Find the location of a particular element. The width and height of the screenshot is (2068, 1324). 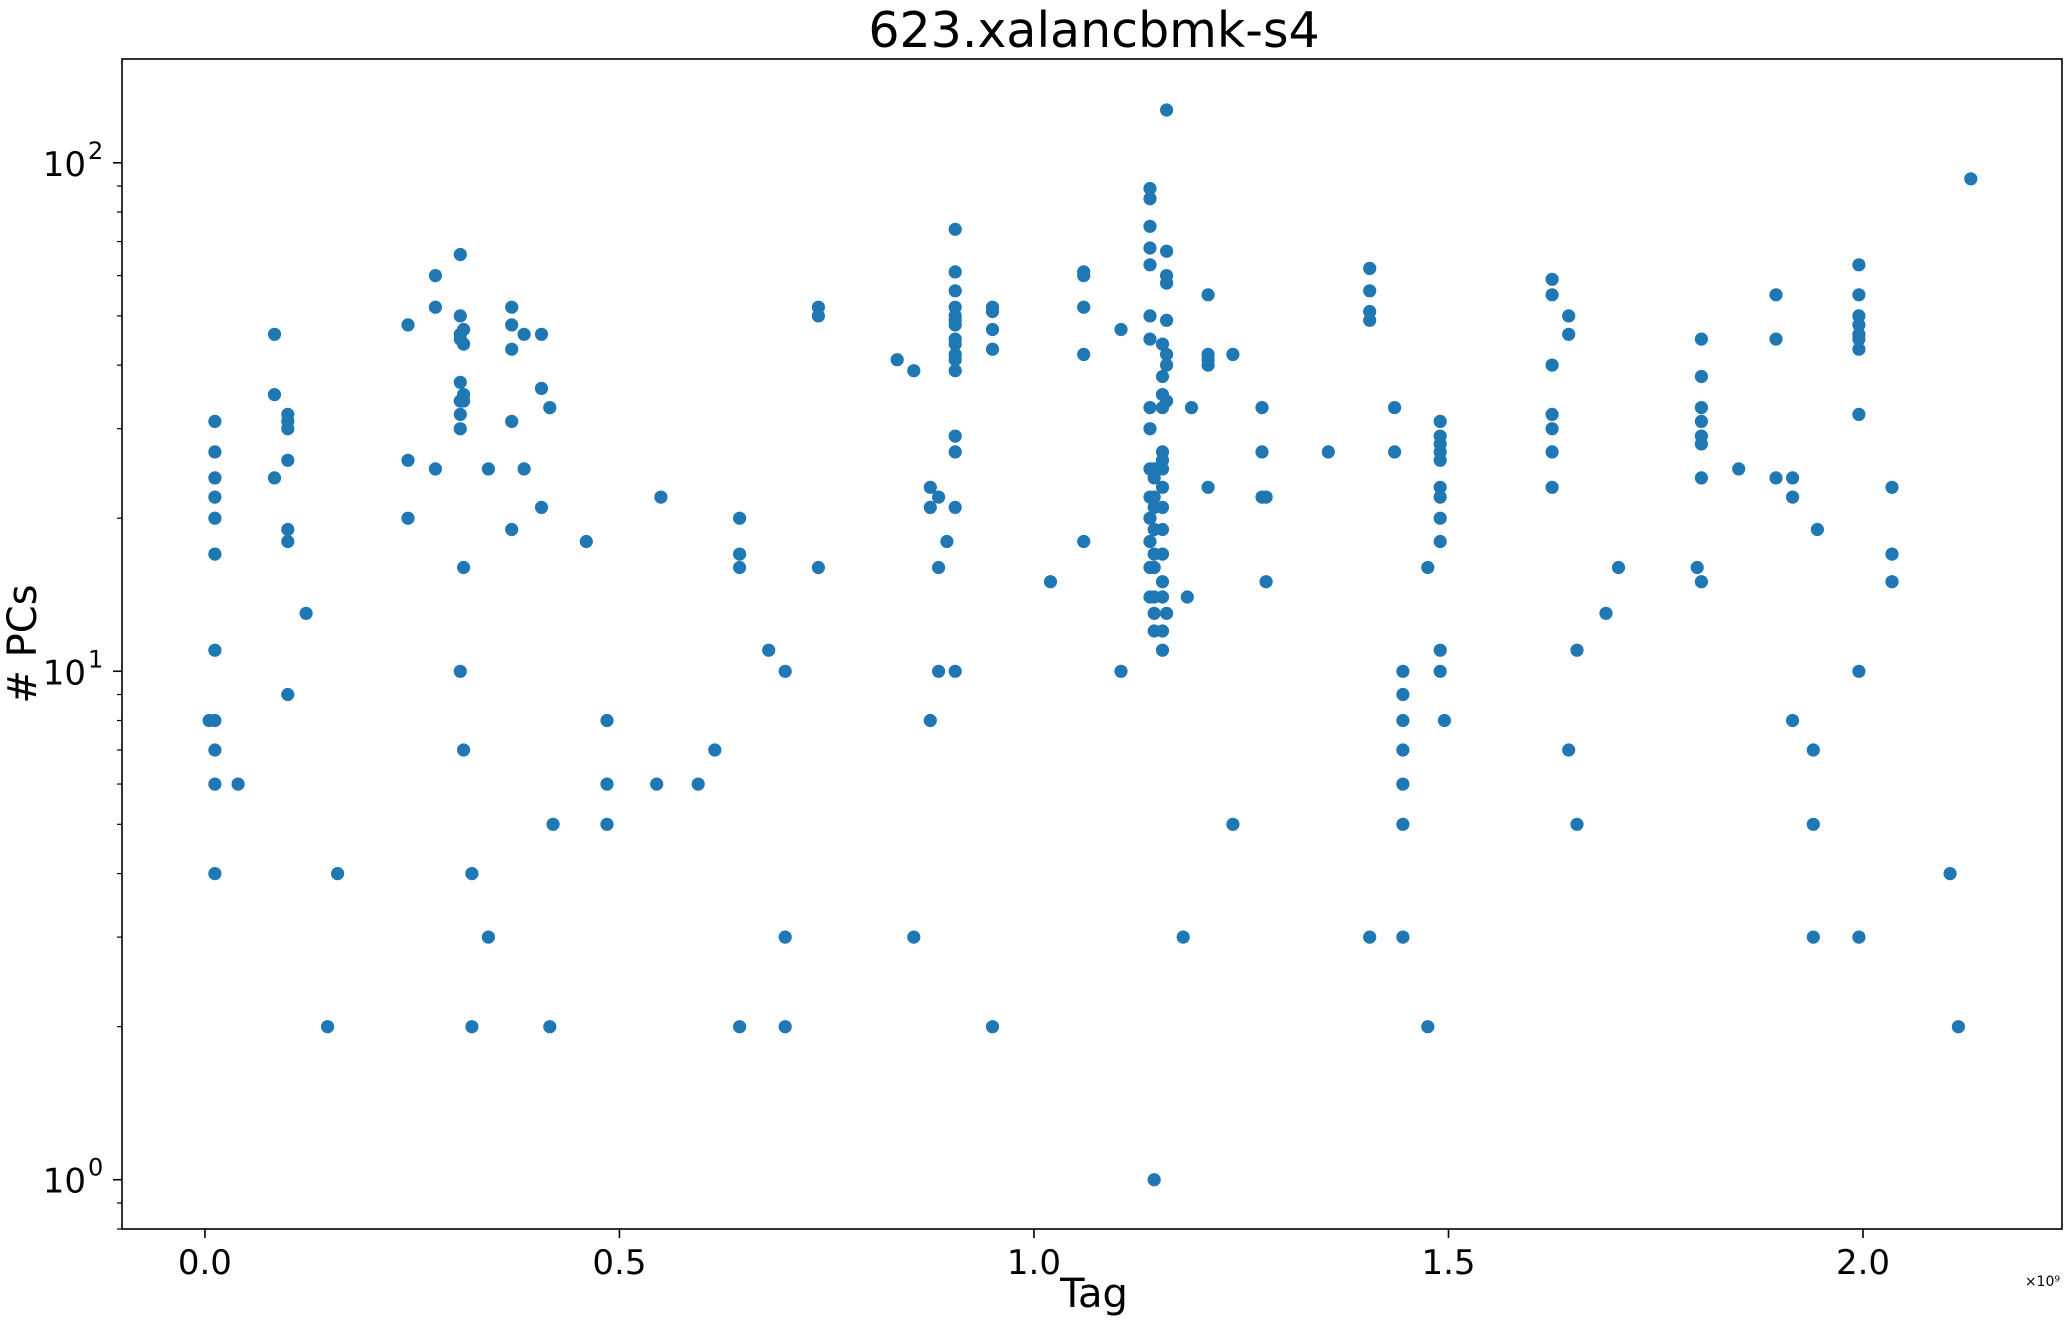

x-axis-label: Tag is located at coordinates (1093, 1294).